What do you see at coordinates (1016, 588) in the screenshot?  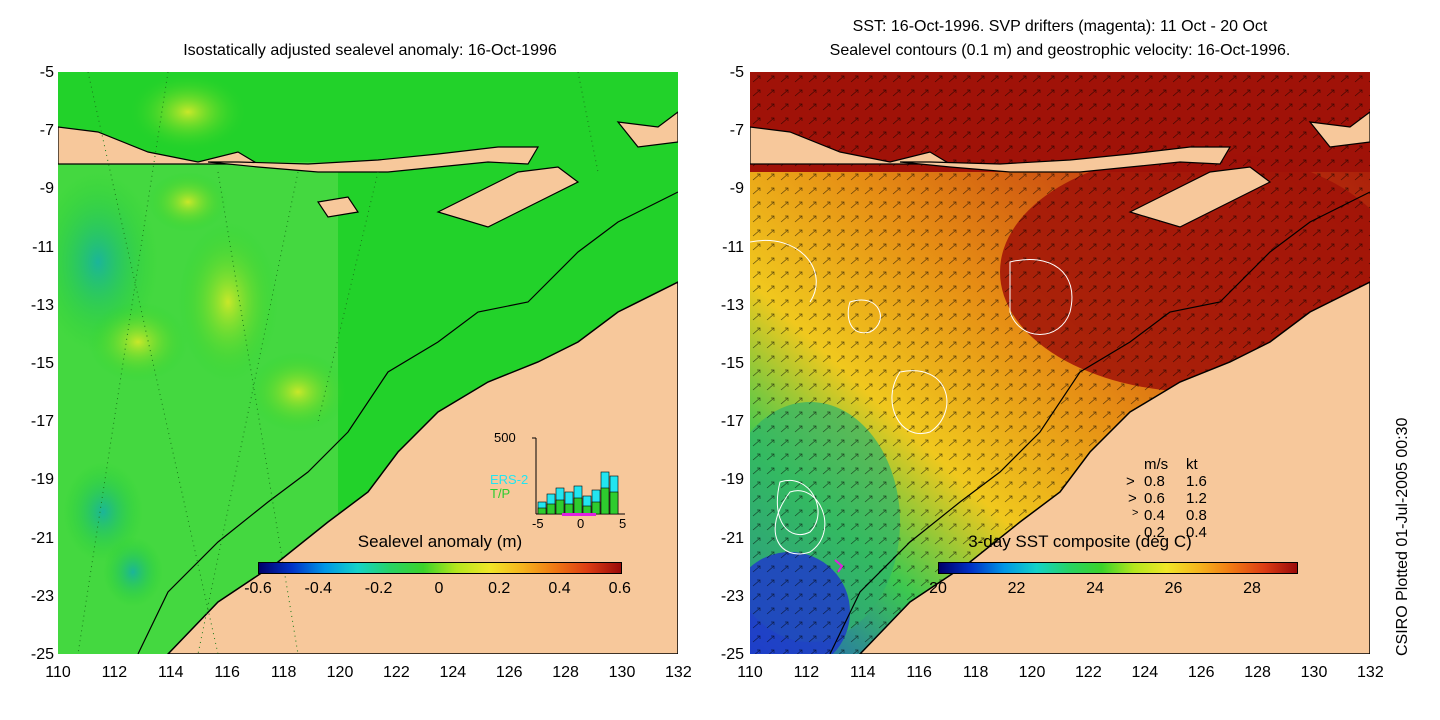 I see `colorbar-tick-label: 22` at bounding box center [1016, 588].